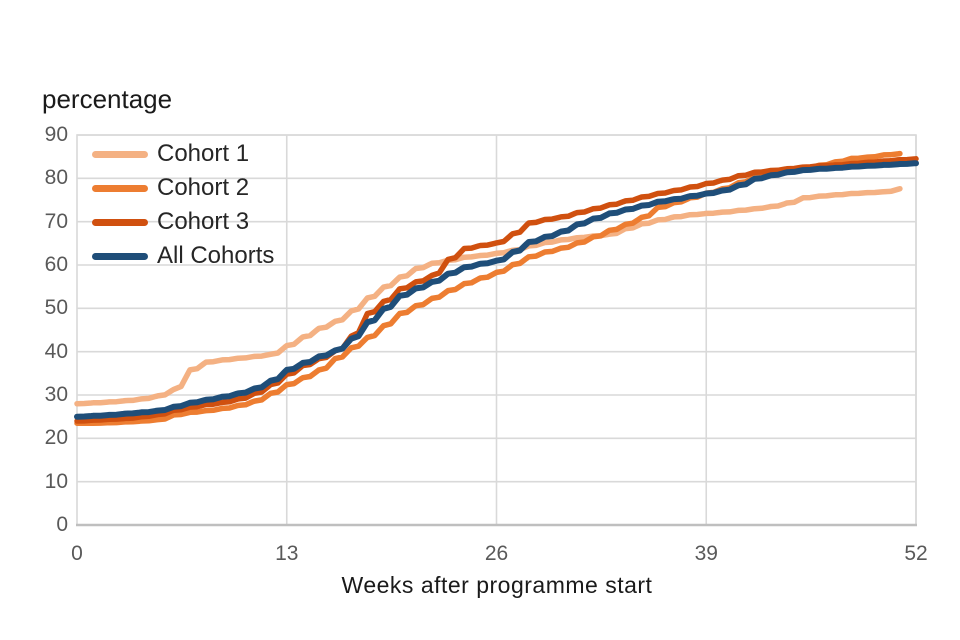 The width and height of the screenshot is (960, 640). I want to click on legend-item-all-cohorts: All Cohorts, so click(183, 256).